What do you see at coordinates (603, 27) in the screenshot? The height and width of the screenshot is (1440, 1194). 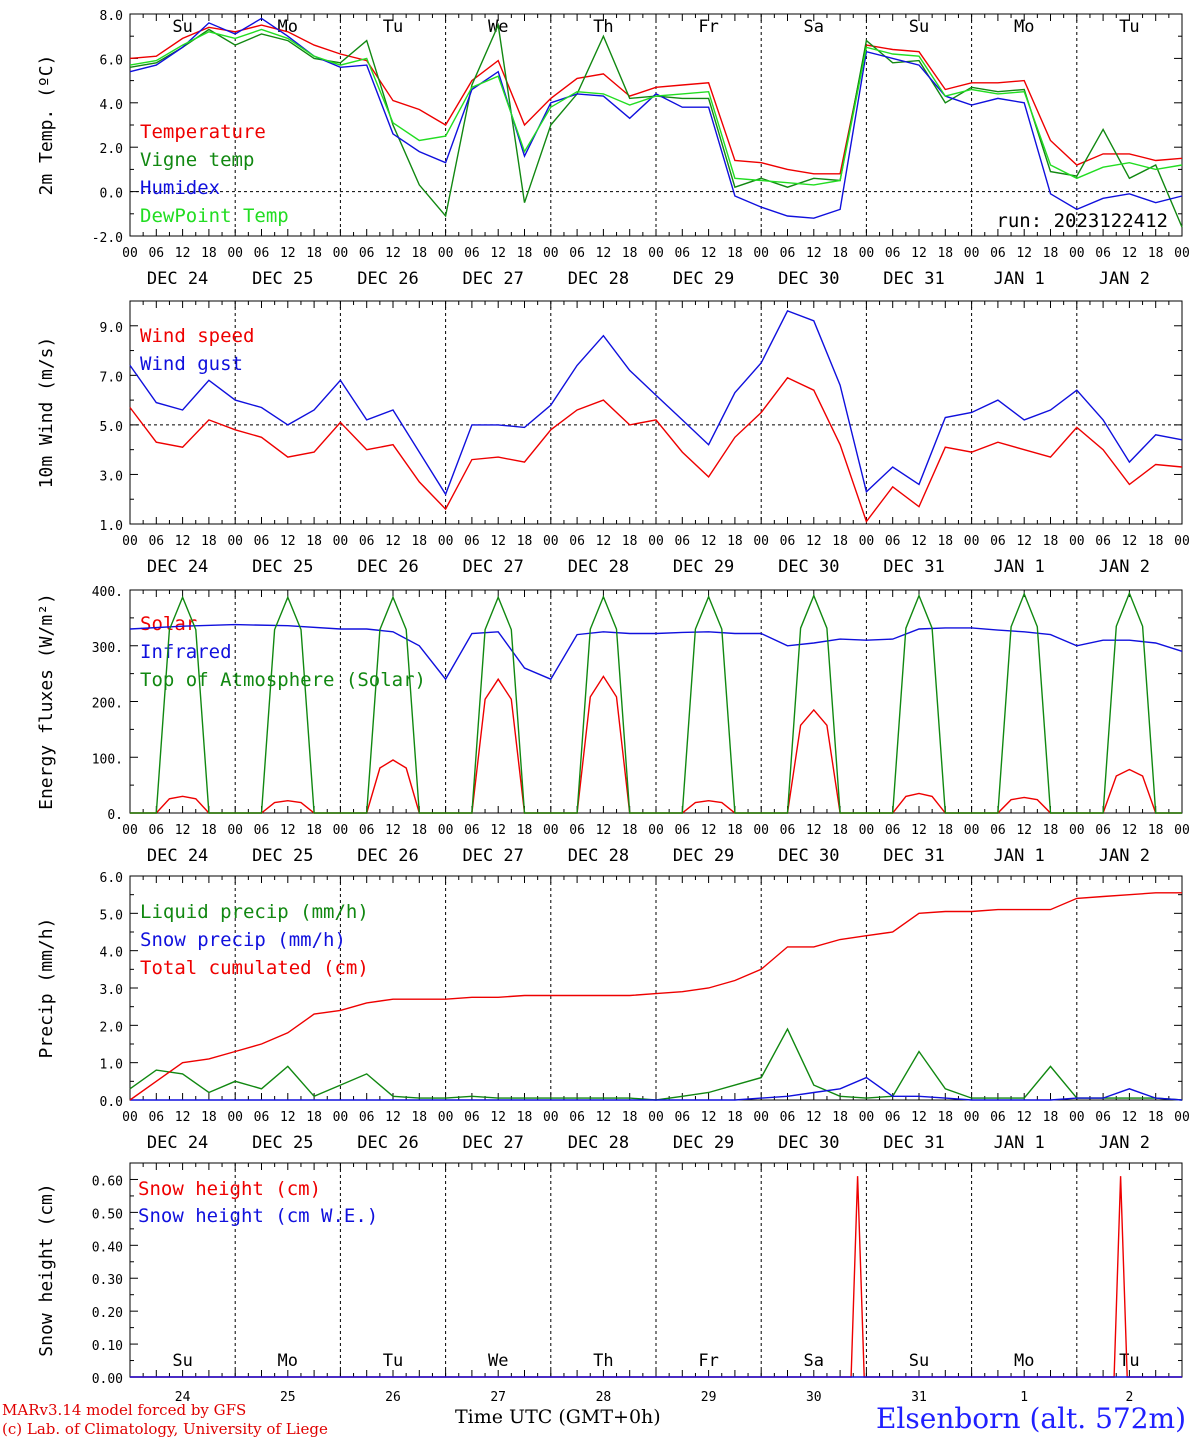 I see `weekday-label: Th` at bounding box center [603, 27].